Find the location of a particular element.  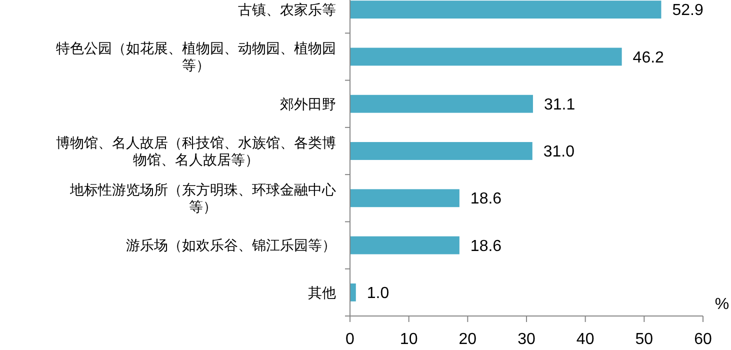

data-label: 1.0 is located at coordinates (378, 293).